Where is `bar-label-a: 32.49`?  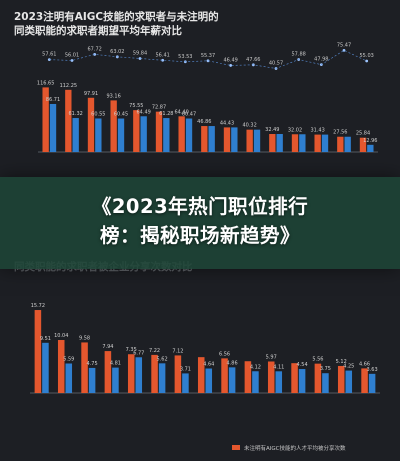 bar-label-a: 32.49 is located at coordinates (272, 130).